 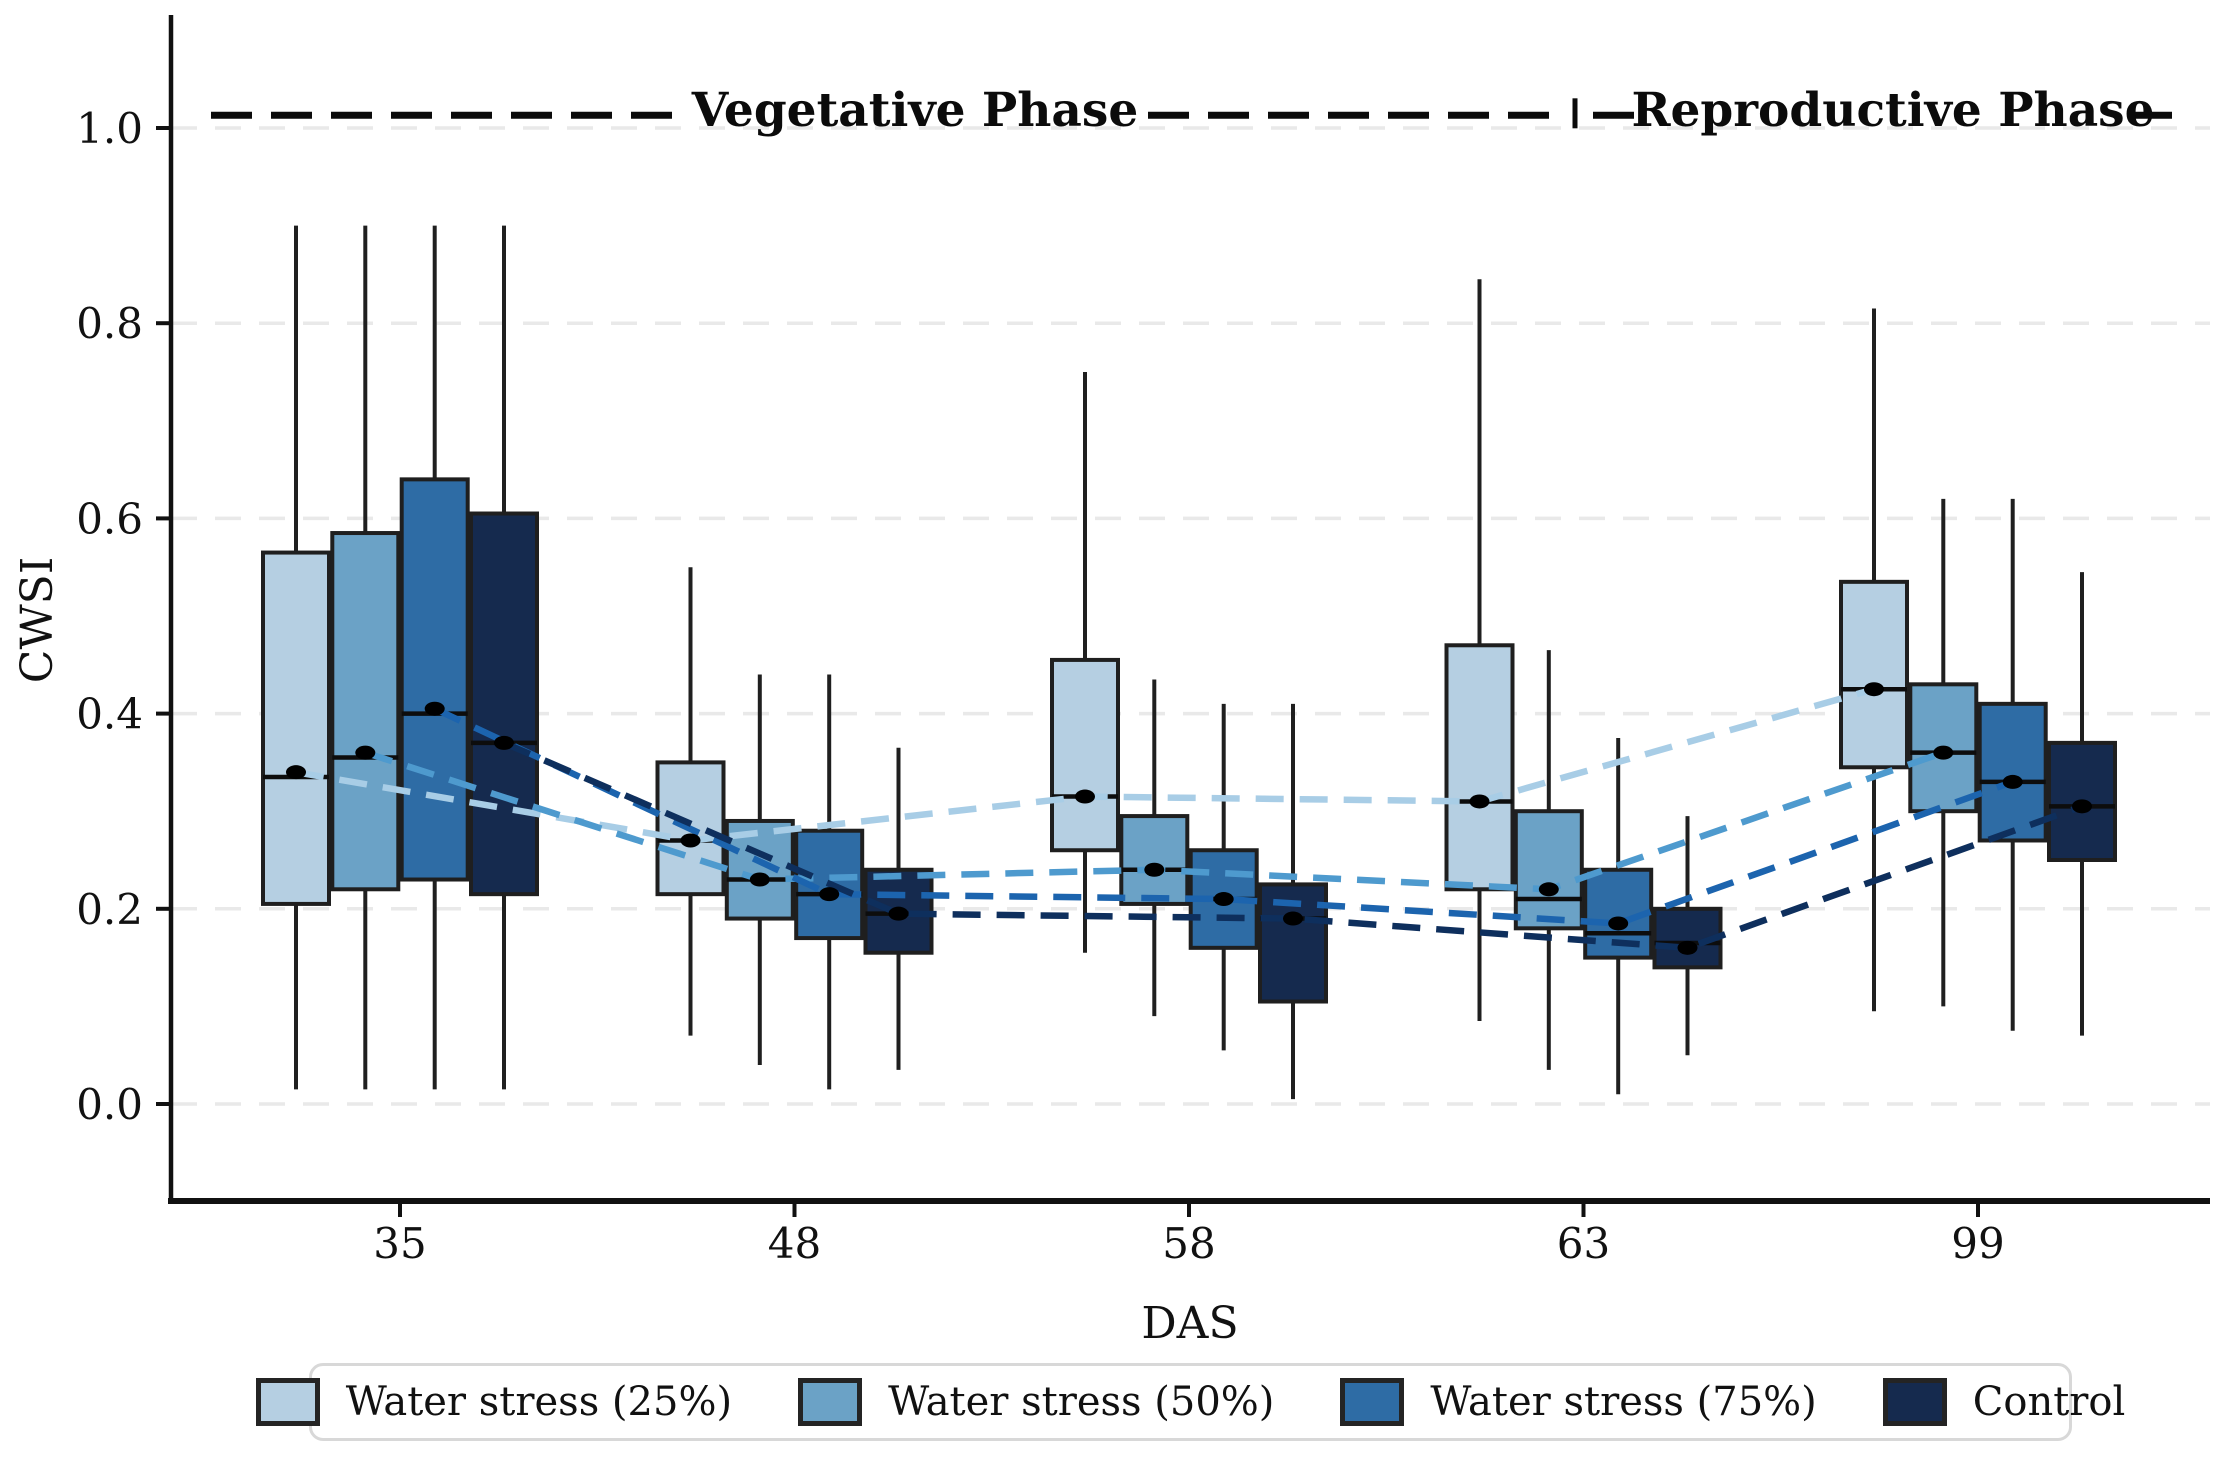 What do you see at coordinates (1189, 1323) in the screenshot?
I see `x-axis-title: DAS` at bounding box center [1189, 1323].